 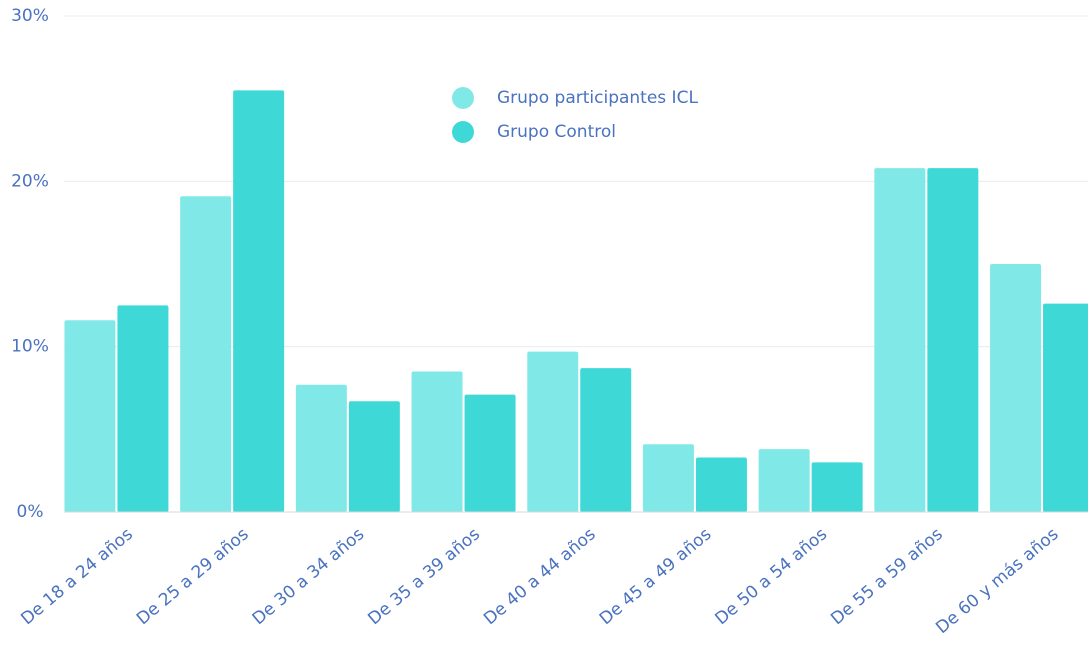 What do you see at coordinates (887, 576) in the screenshot?
I see `x-tick-label: De 55 a 59 años` at bounding box center [887, 576].